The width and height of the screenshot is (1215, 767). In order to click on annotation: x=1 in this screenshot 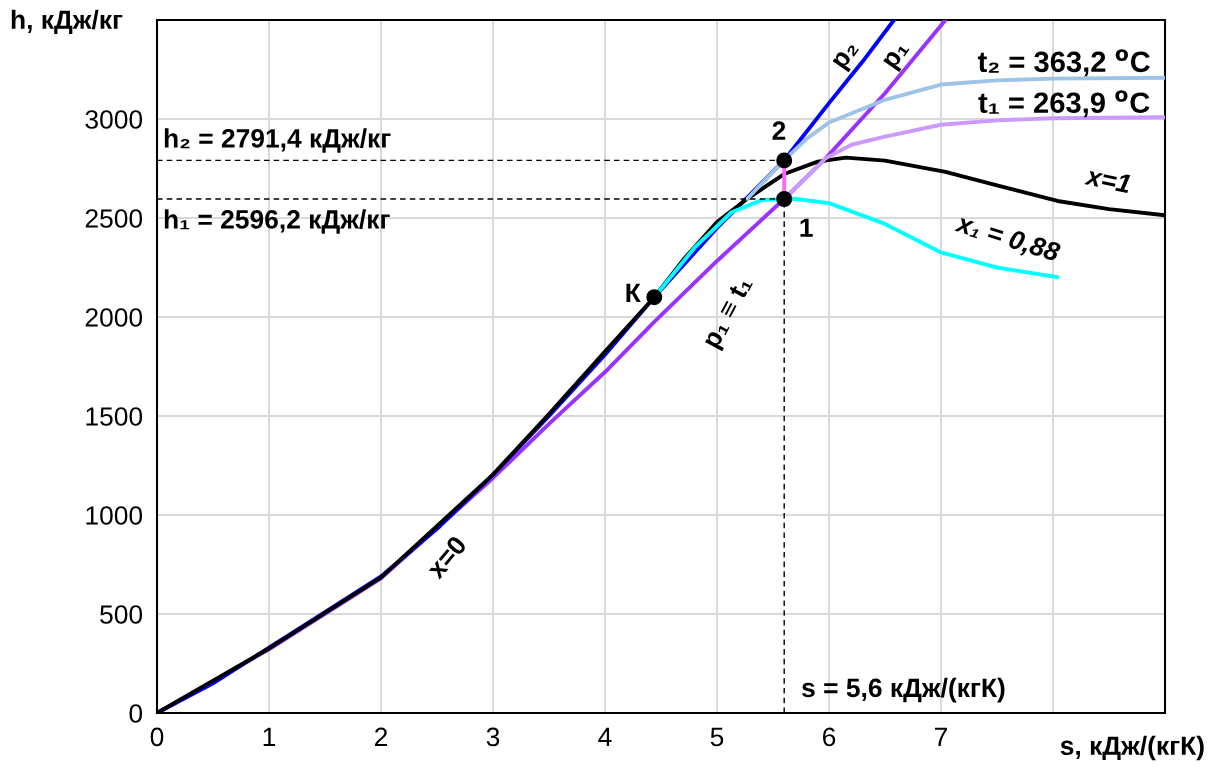, I will do `click(1108, 180)`.